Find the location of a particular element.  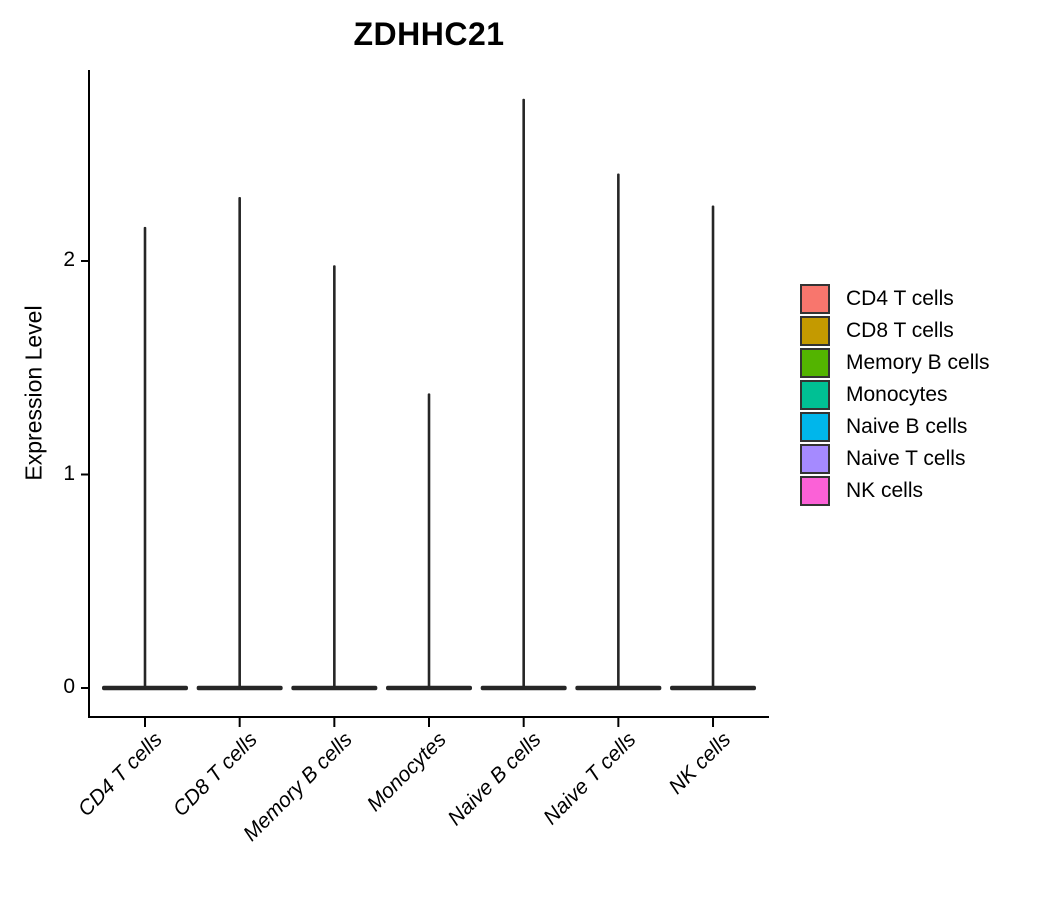

legend-item: CD8 T cells is located at coordinates (895, 331).